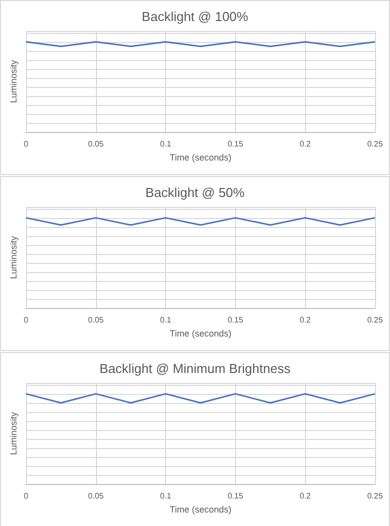 The width and height of the screenshot is (390, 526). Describe the element at coordinates (195, 16) in the screenshot. I see `chart-title: Backlight @ 100%` at that location.